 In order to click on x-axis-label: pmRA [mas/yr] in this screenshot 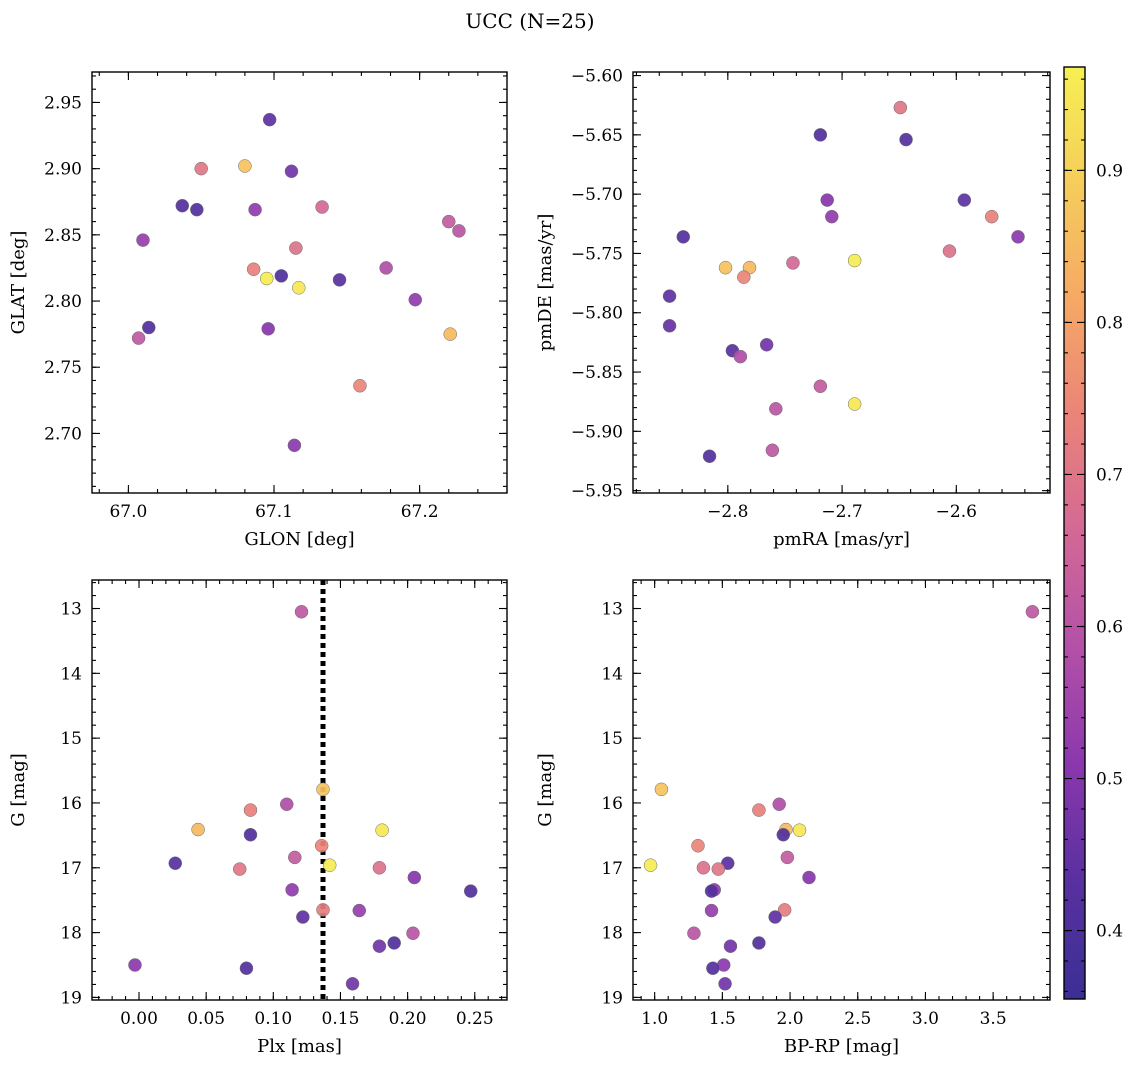, I will do `click(841, 539)`.